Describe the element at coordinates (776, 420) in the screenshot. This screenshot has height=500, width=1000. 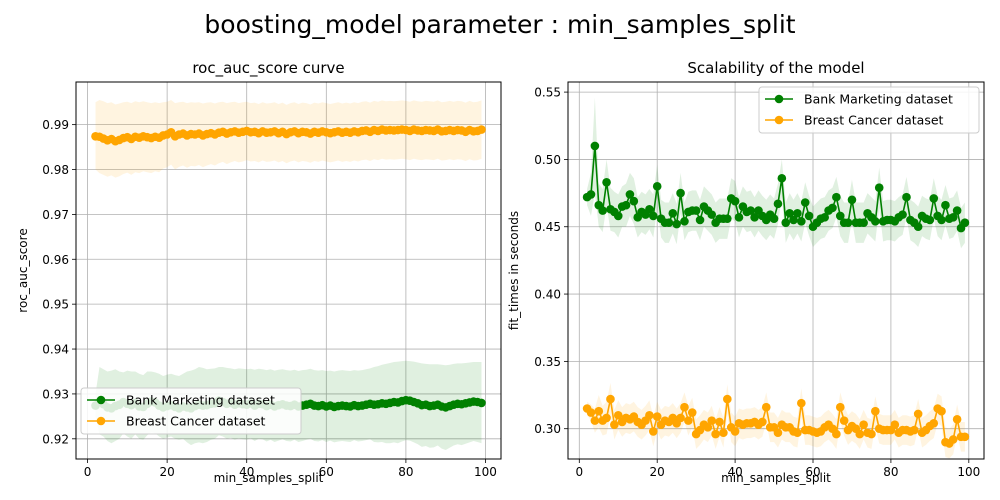
I see `series-breast-cancer-dataset-scalability` at that location.